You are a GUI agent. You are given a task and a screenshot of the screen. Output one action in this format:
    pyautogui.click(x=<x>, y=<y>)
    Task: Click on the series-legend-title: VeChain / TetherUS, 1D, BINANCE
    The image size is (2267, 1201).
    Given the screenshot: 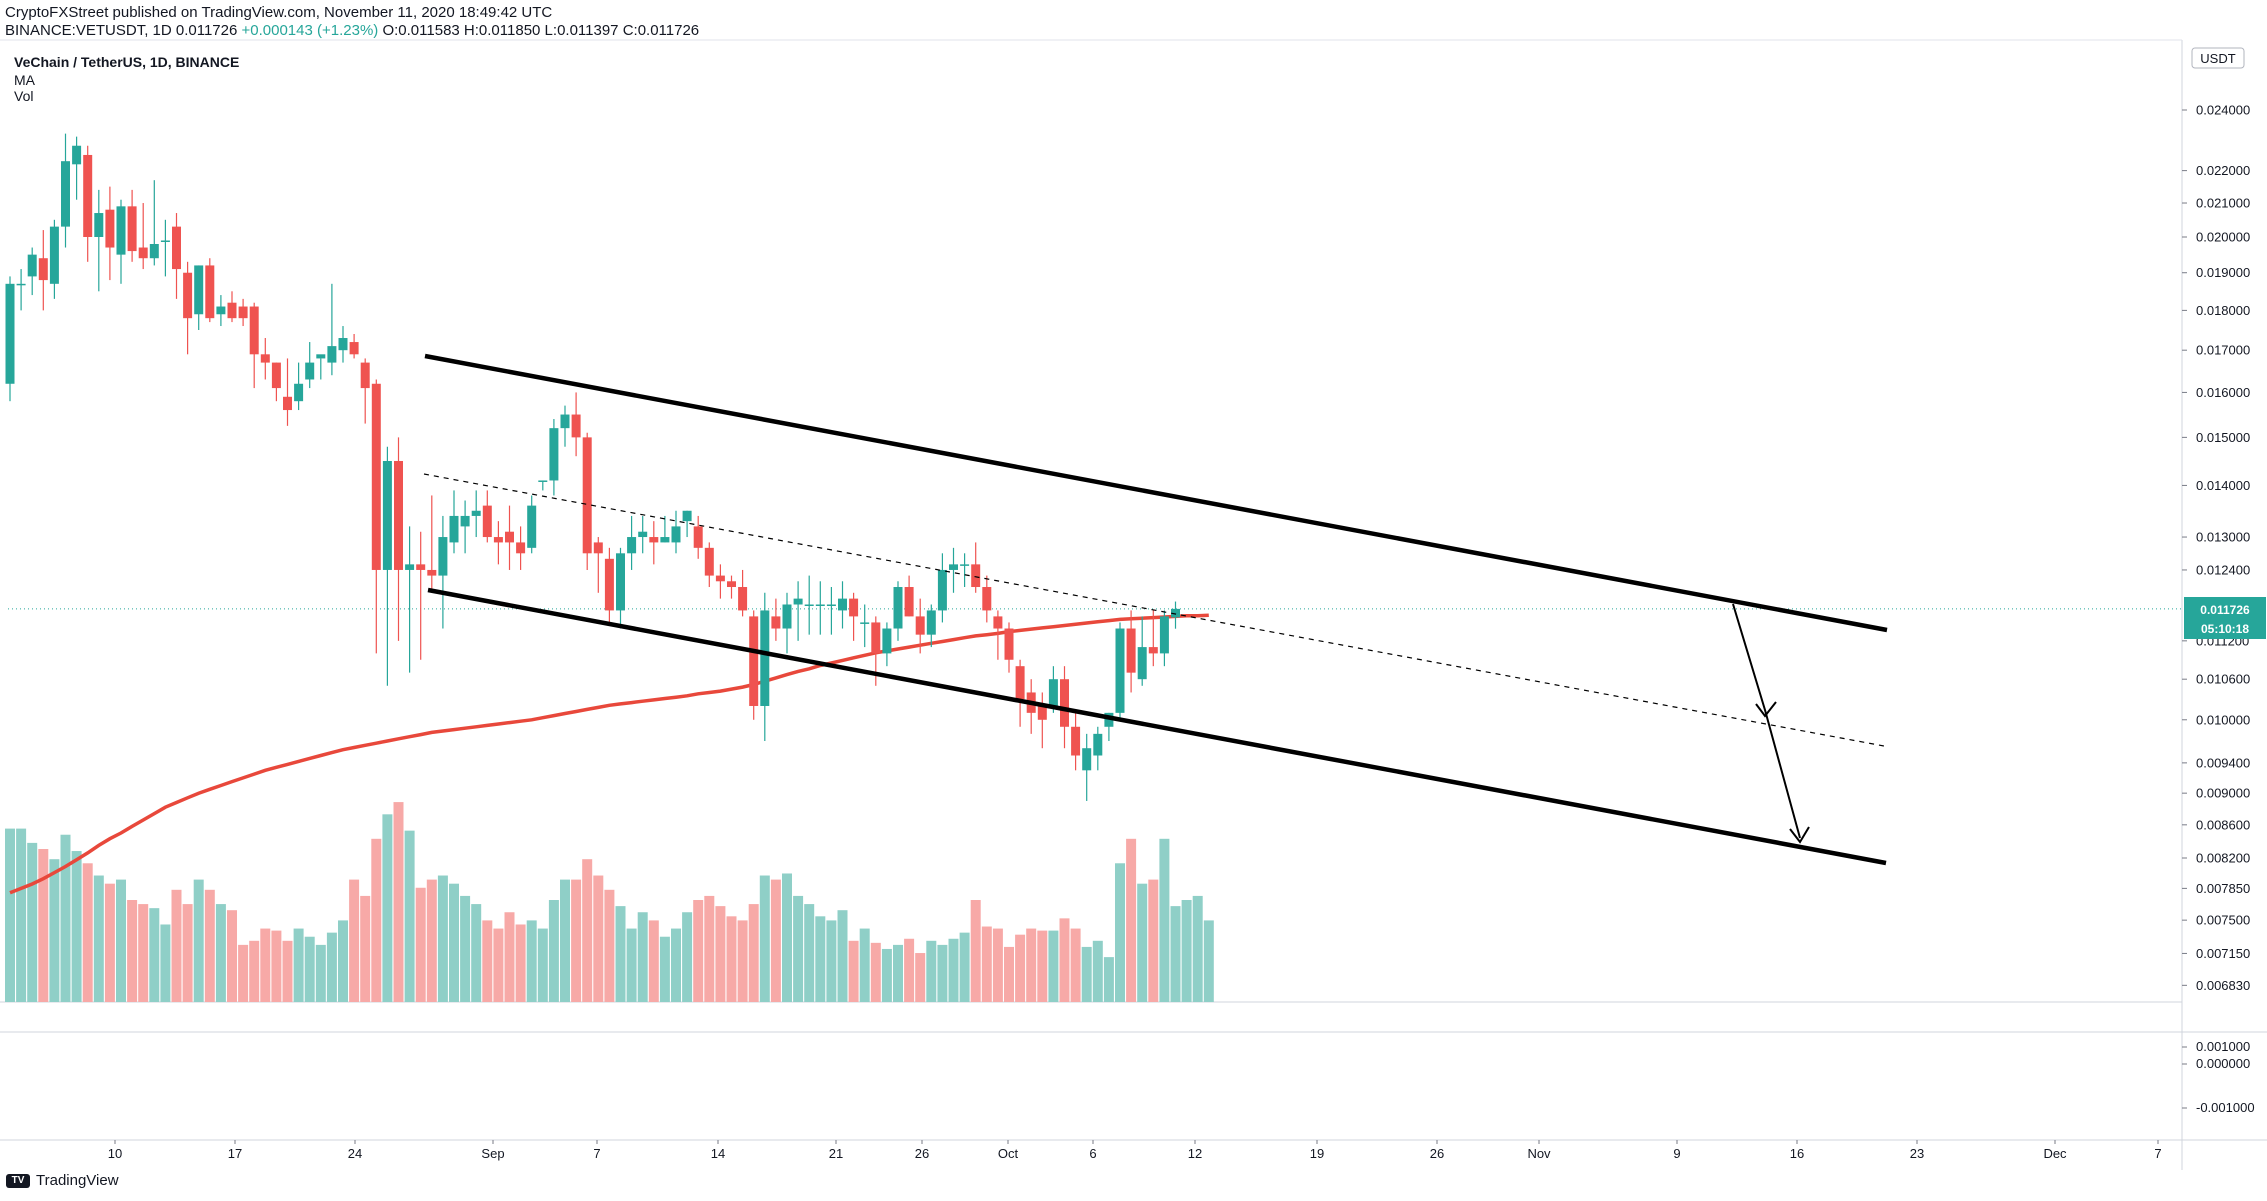 What is the action you would take?
    pyautogui.click(x=127, y=62)
    